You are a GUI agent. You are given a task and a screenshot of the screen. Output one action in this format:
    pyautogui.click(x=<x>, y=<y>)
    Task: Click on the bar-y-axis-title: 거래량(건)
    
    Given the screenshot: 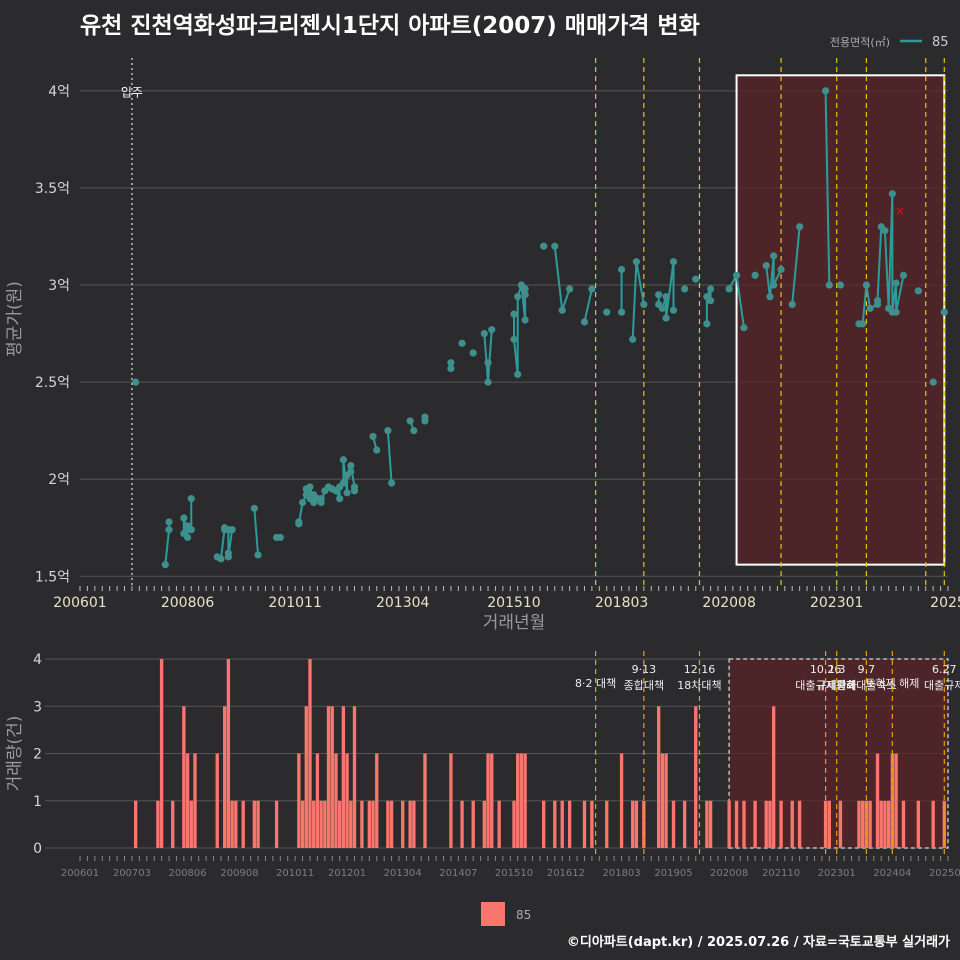 What is the action you would take?
    pyautogui.click(x=15, y=754)
    